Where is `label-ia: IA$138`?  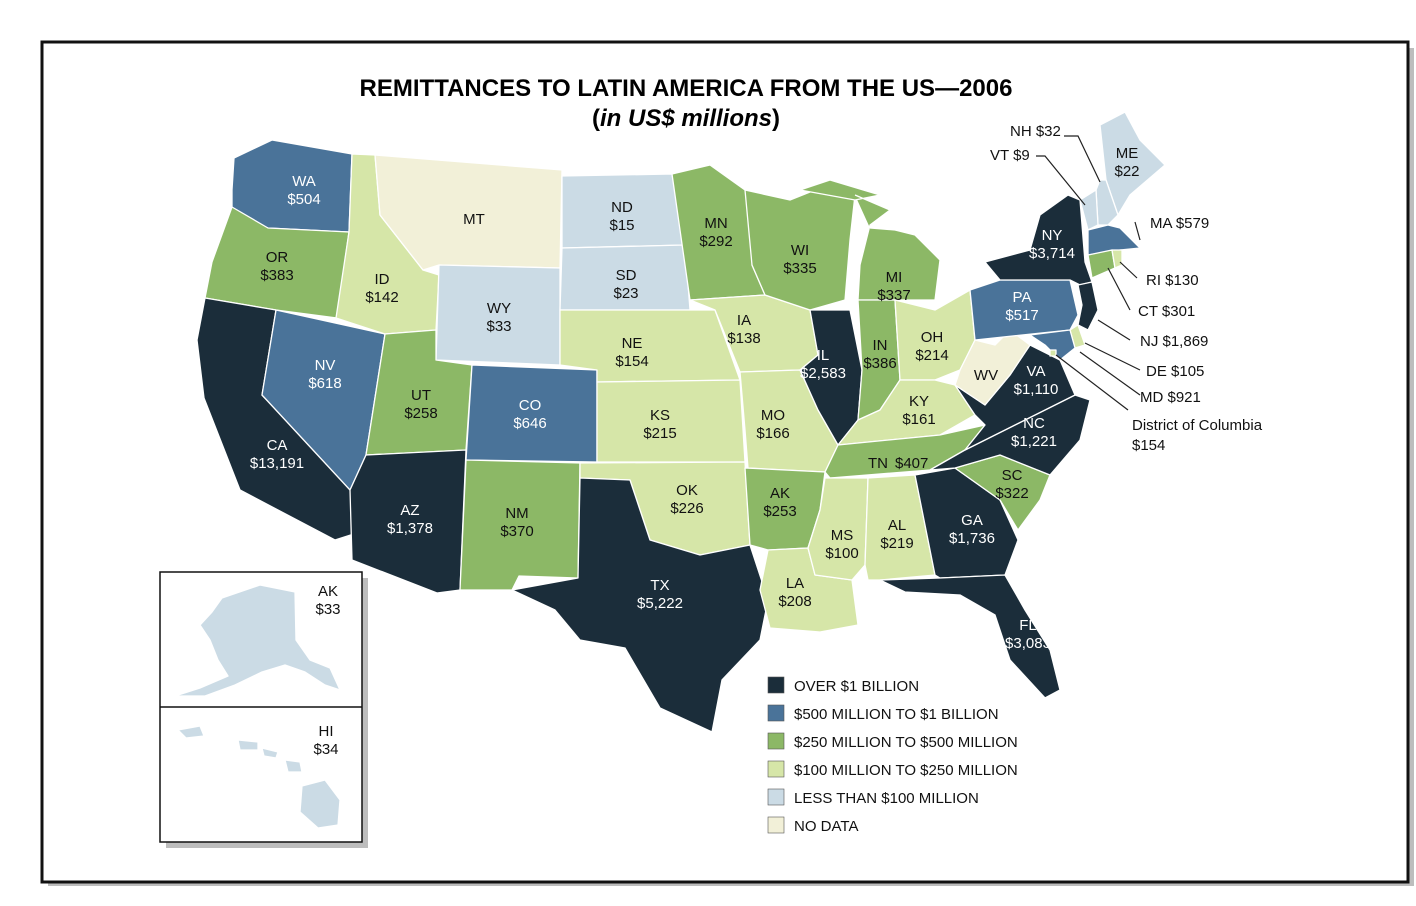
label-ia: IA$138 is located at coordinates (743, 329).